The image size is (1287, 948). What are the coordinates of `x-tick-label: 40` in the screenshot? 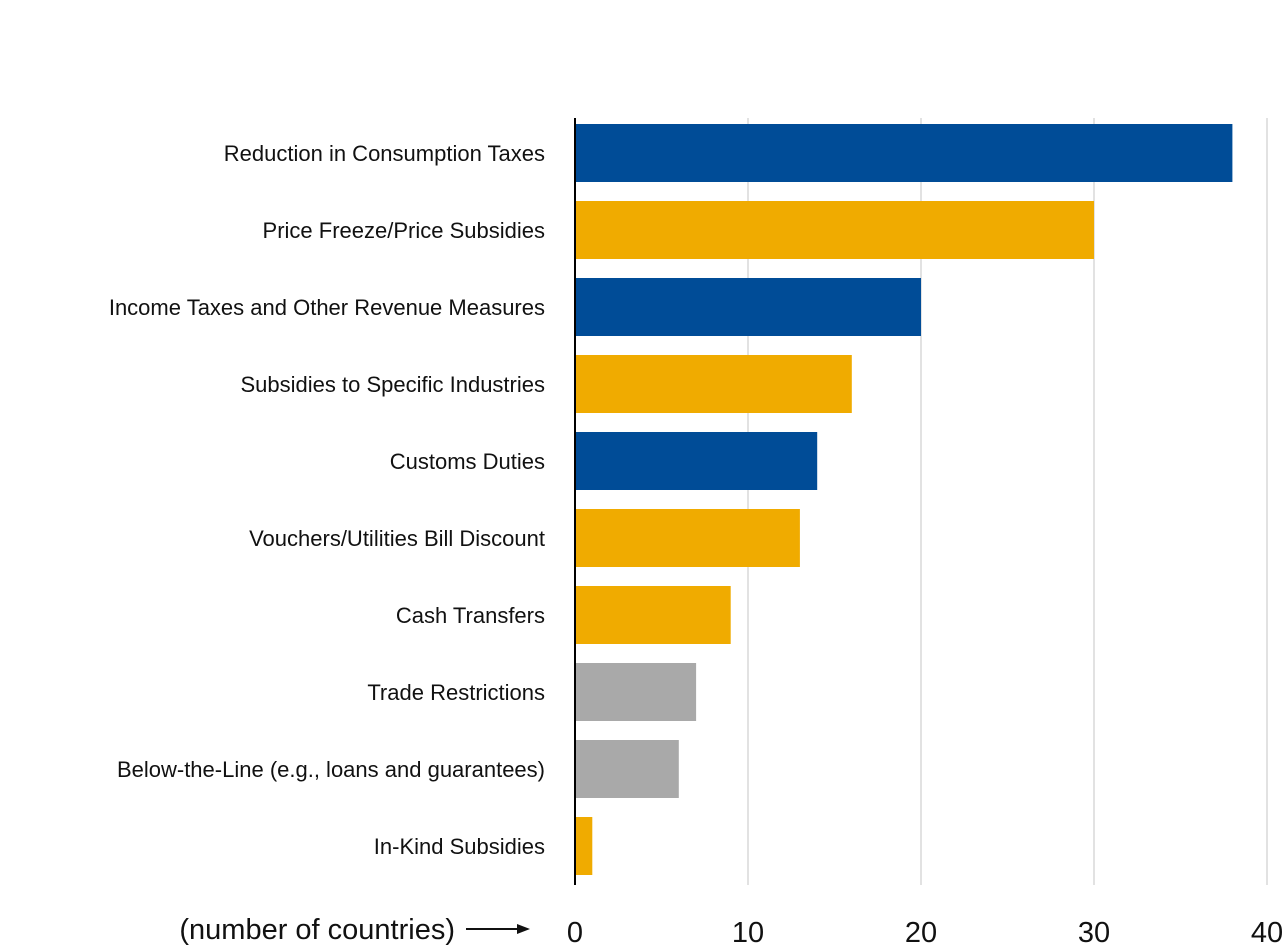 It's located at (1267, 932).